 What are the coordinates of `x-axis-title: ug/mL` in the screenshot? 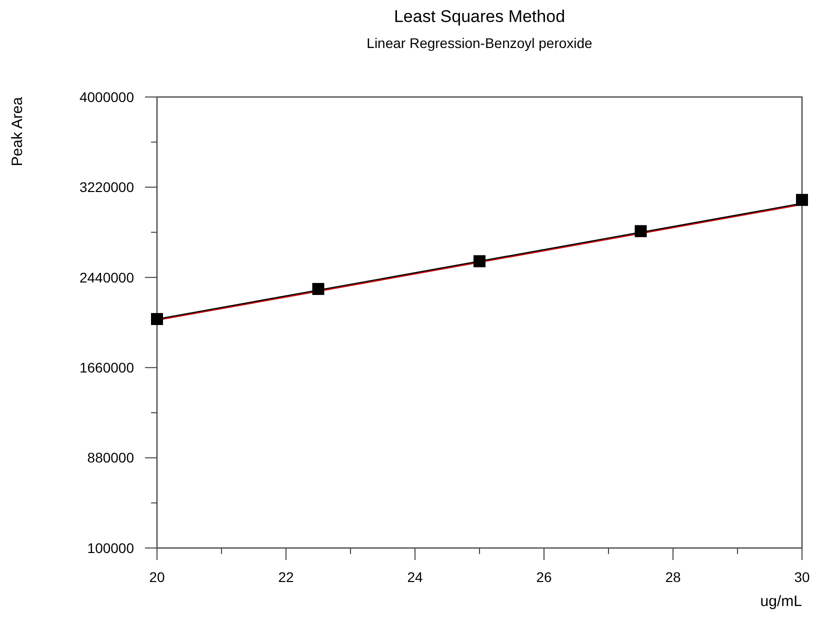 It's located at (781, 601).